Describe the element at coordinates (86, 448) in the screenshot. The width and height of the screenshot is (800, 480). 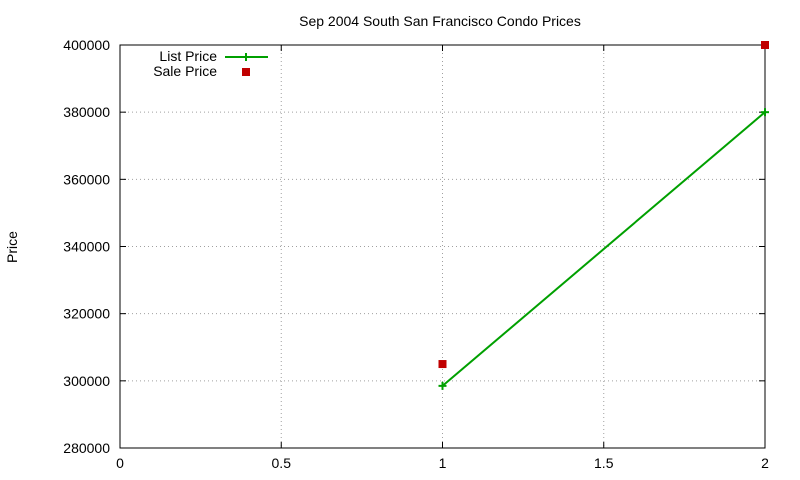
I see `y-tick-label: 280000` at that location.